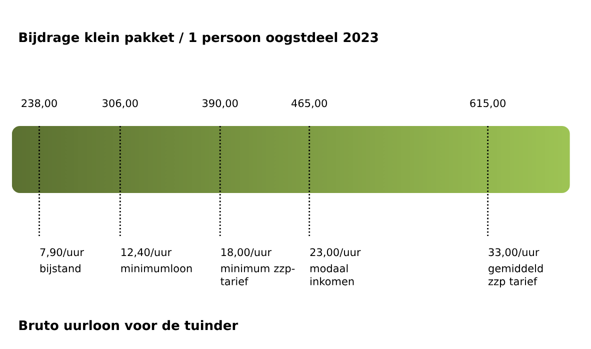 Image resolution: width=591 pixels, height=349 pixels. What do you see at coordinates (62, 253) in the screenshot?
I see `category-label: 7,90/uur` at bounding box center [62, 253].